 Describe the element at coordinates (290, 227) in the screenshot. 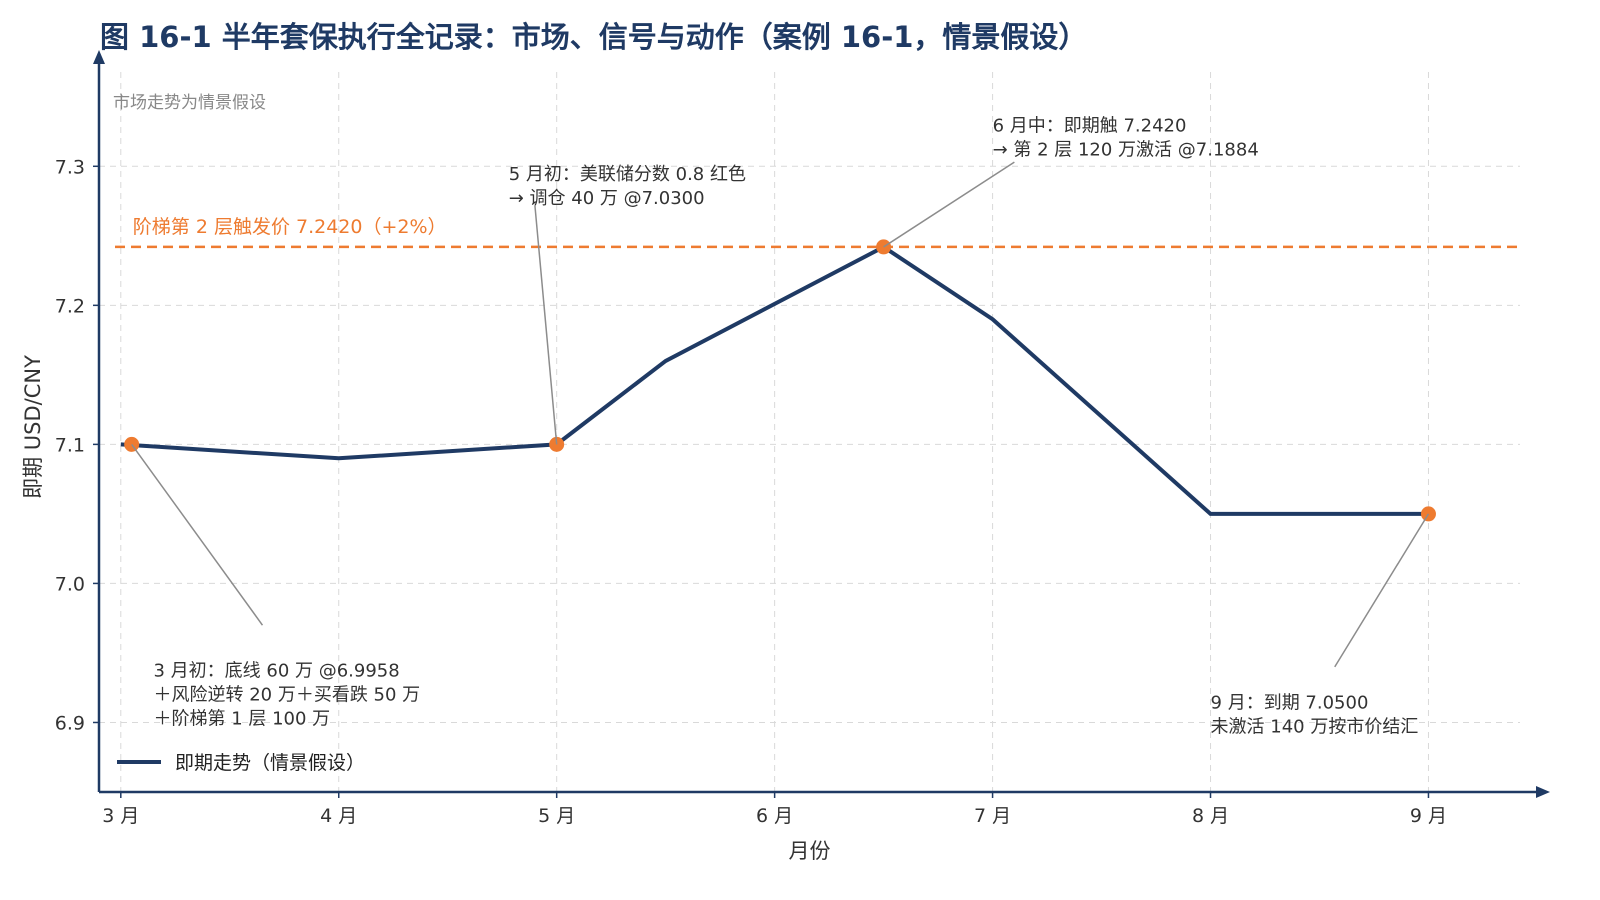

I see `reference-line-label: 阶梯第 2 层触发价 7.2420（+2%）` at that location.